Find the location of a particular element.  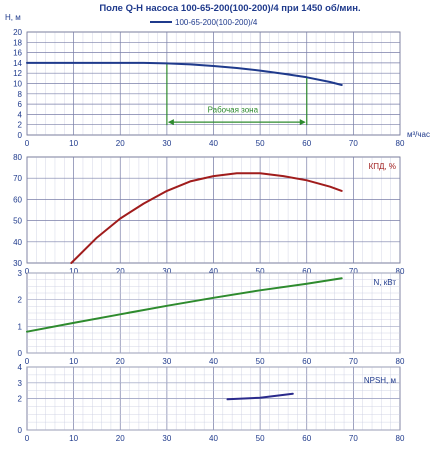

y-tick-label: 16 is located at coordinates (17, 53).